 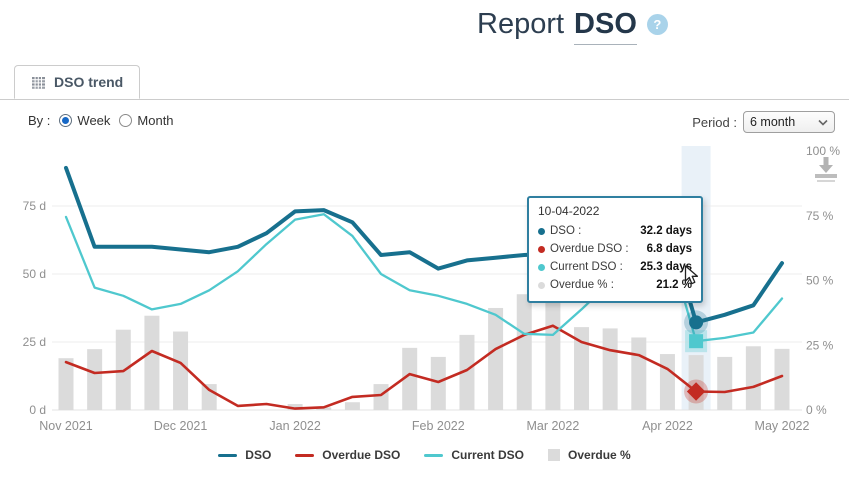 What do you see at coordinates (541, 285) in the screenshot?
I see `overdue-pct-dot-icon` at bounding box center [541, 285].